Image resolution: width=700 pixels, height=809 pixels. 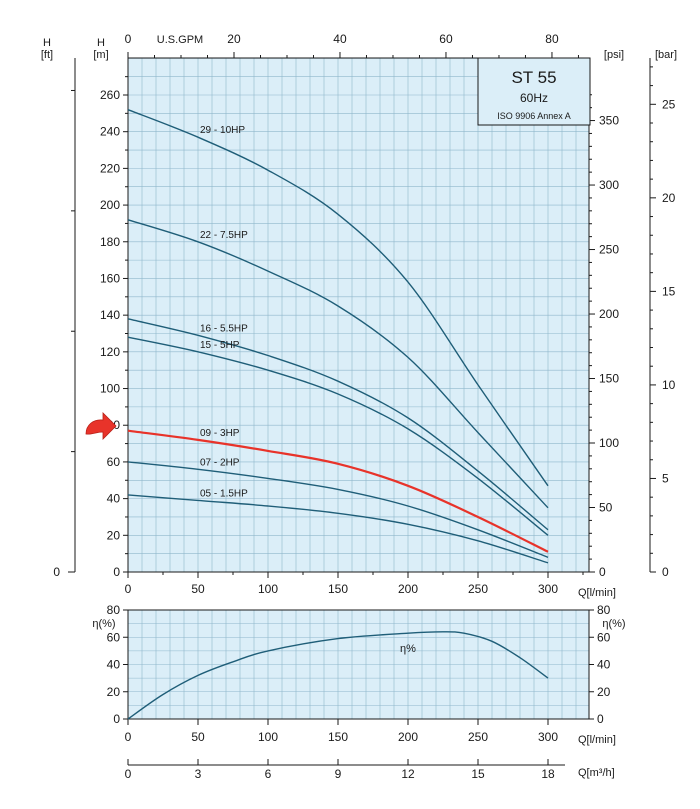 I want to click on q-tick-label-main: 0, so click(x=128, y=589).